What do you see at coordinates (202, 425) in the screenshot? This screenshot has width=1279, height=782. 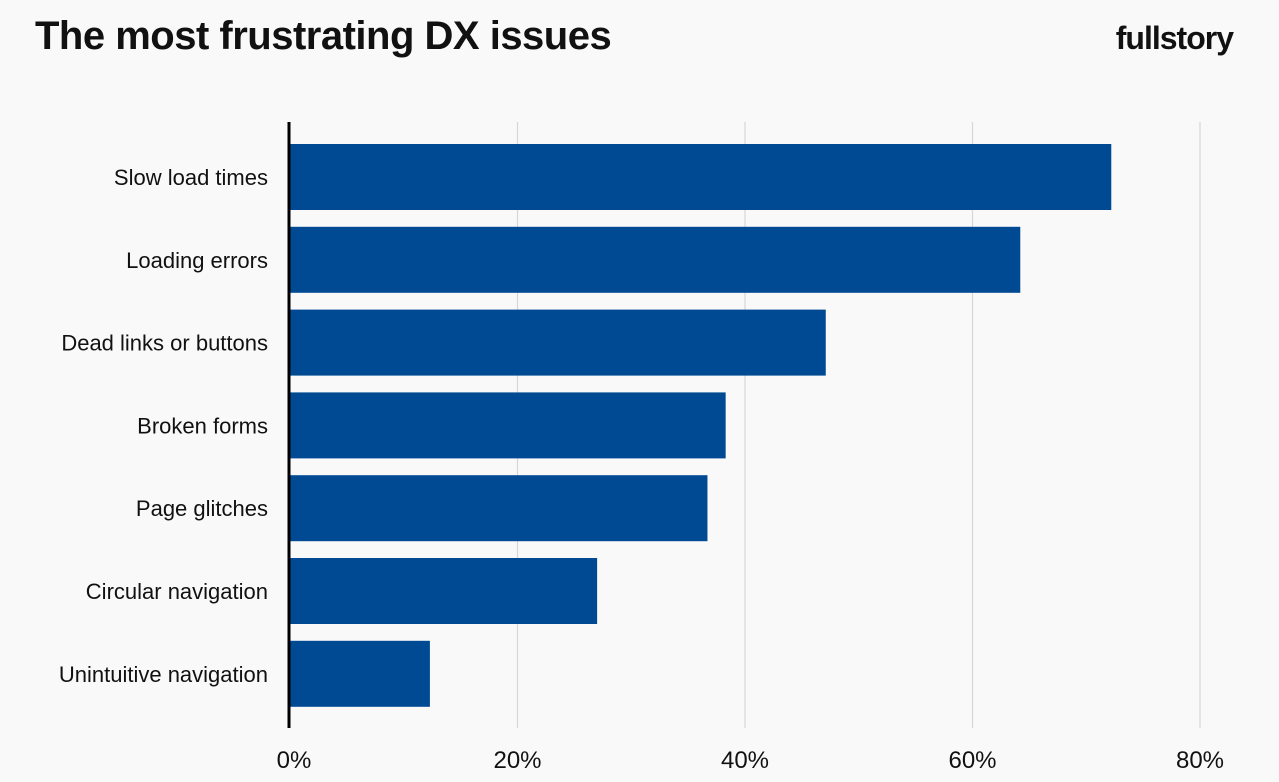 I see `category-label: Broken forms` at bounding box center [202, 425].